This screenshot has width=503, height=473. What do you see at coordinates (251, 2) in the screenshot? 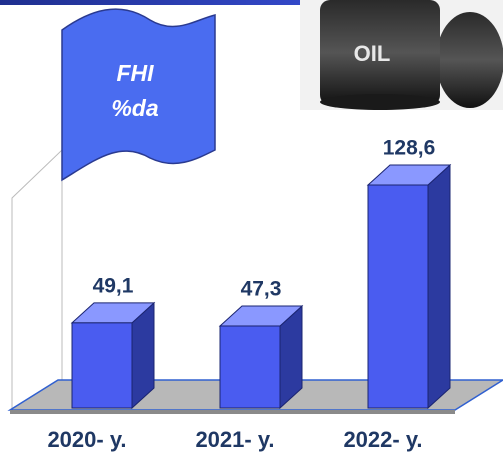
I see `top-strip` at bounding box center [251, 2].